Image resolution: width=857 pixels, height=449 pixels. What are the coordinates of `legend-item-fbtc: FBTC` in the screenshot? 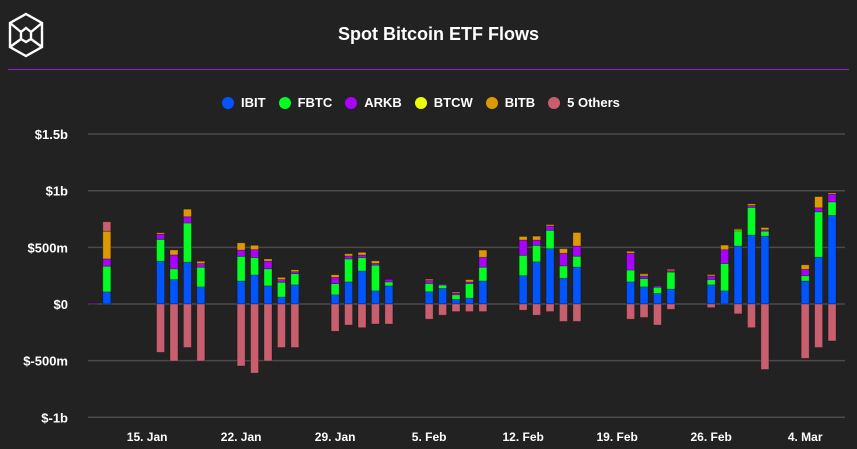 It's located at (305, 102).